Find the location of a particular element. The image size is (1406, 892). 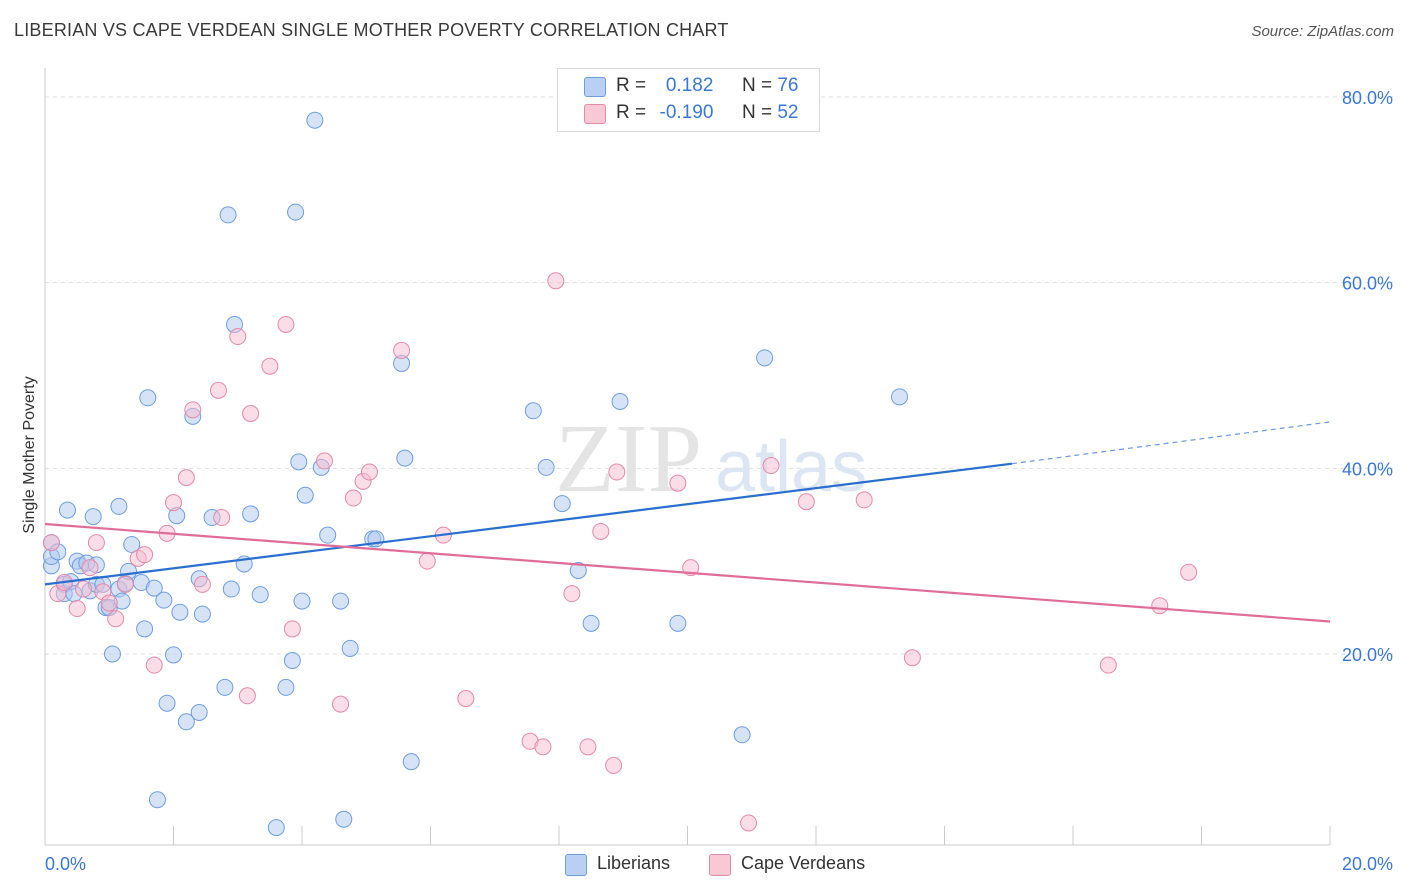

y-tick-label: 80.0% is located at coordinates (1367, 98).